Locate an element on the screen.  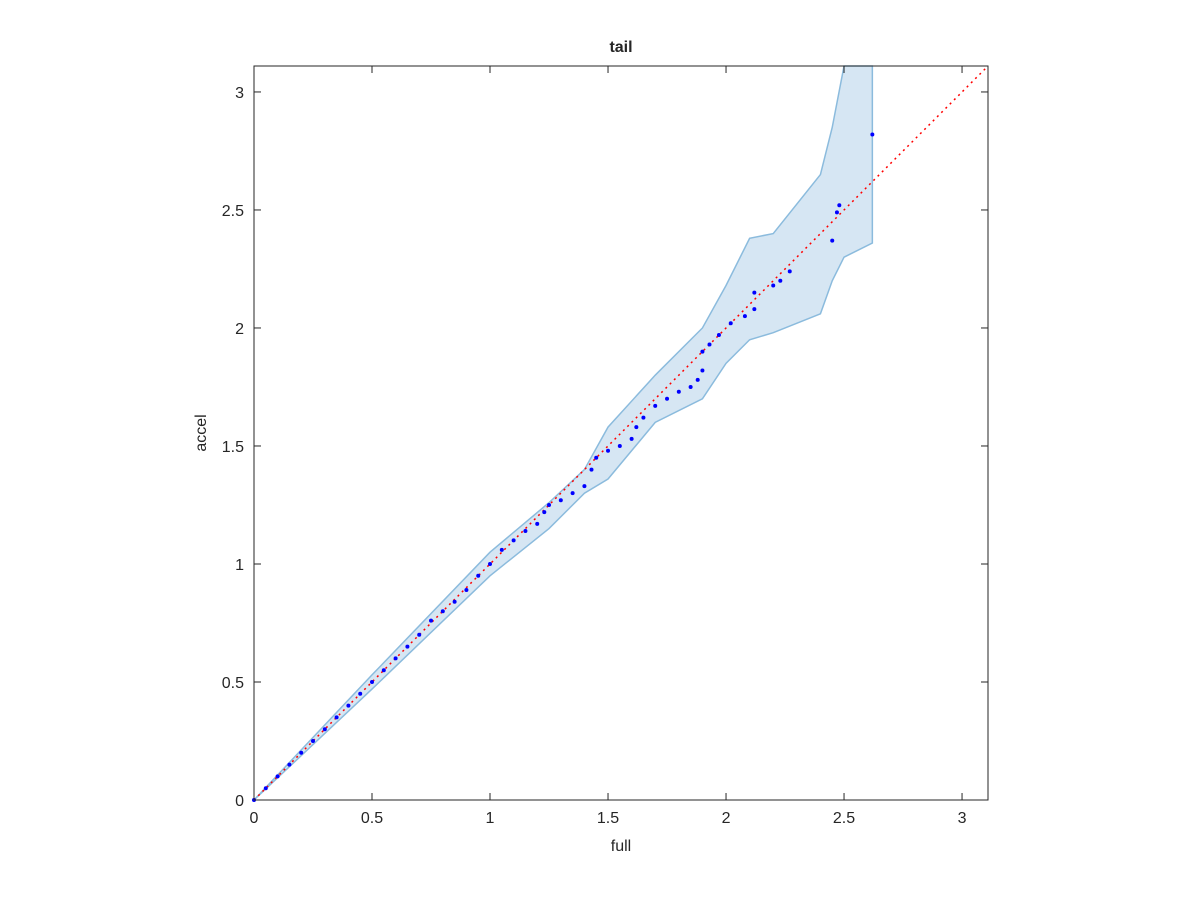
y-tick-label: 0.5 is located at coordinates (233, 683).